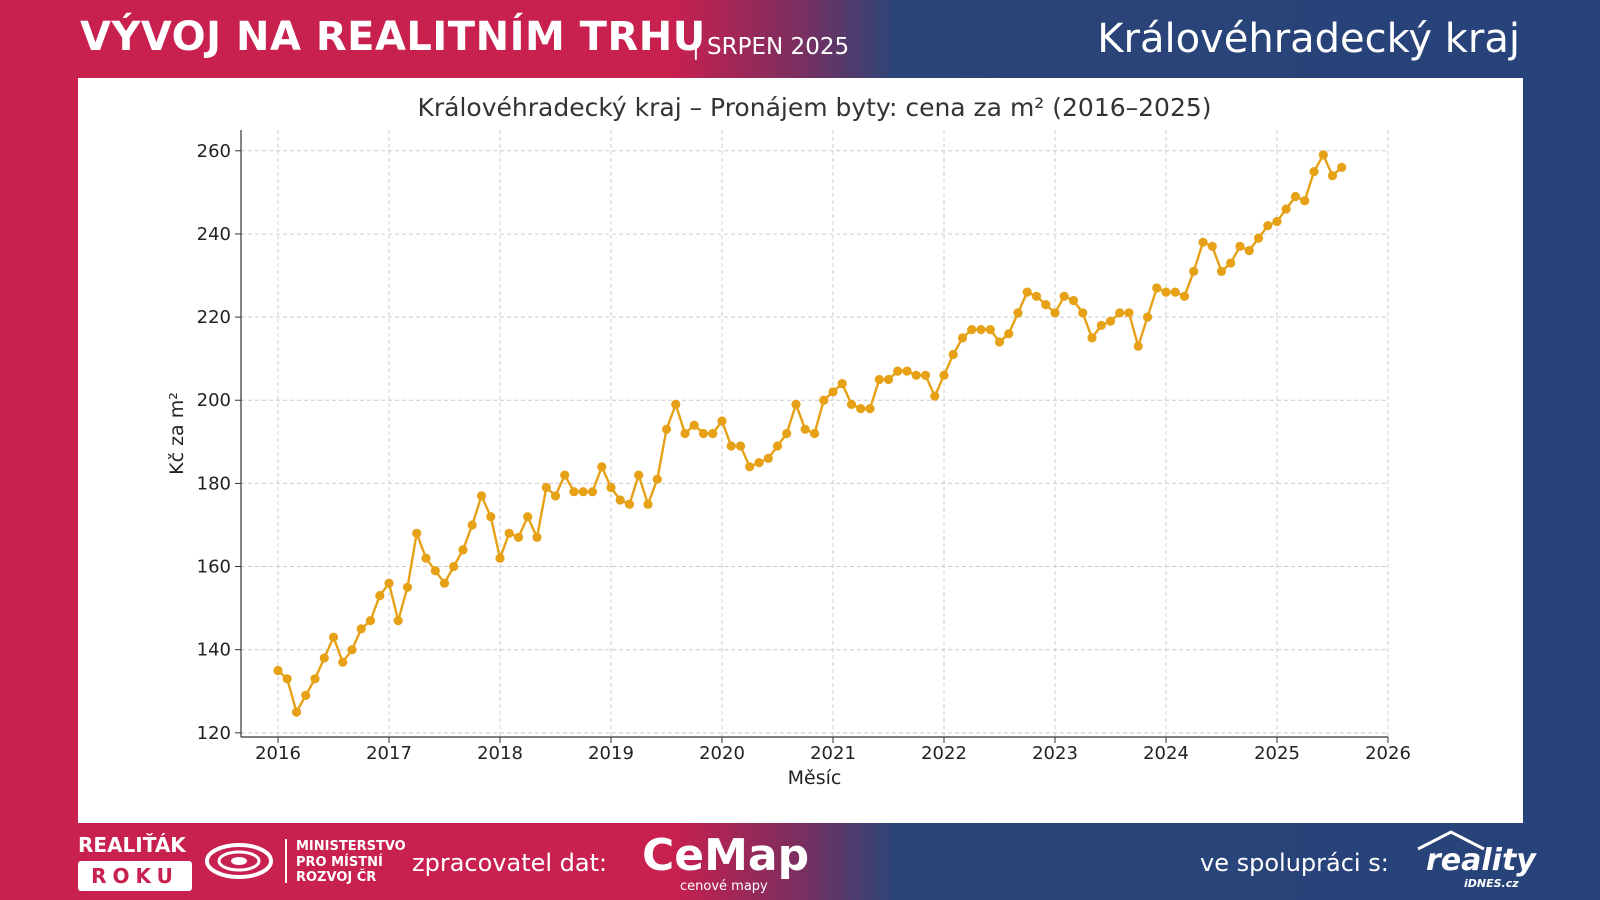 The image size is (1600, 900). What do you see at coordinates (510, 863) in the screenshot?
I see `data-processor-label: zpracovatel dat:` at bounding box center [510, 863].